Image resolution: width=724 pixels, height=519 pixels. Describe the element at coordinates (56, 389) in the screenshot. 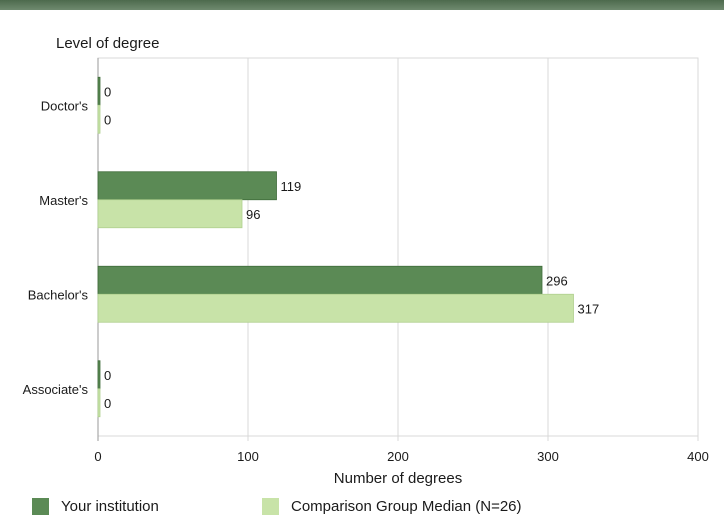

I see `category-label: Associate's` at that location.